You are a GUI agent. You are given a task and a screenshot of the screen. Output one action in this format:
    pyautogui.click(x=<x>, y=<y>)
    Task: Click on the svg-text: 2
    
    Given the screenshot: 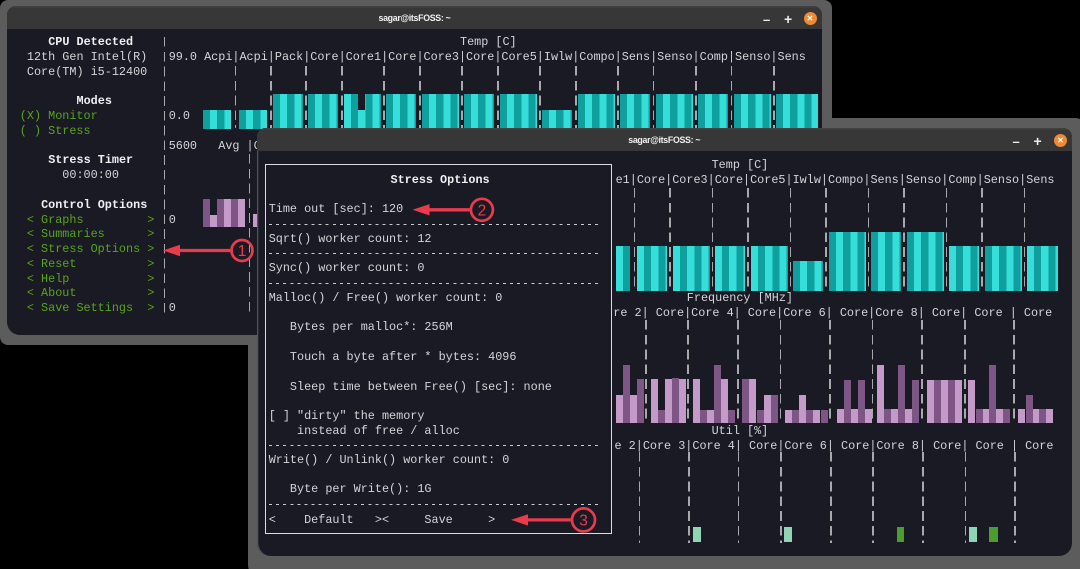 What is the action you would take?
    pyautogui.click(x=482, y=210)
    